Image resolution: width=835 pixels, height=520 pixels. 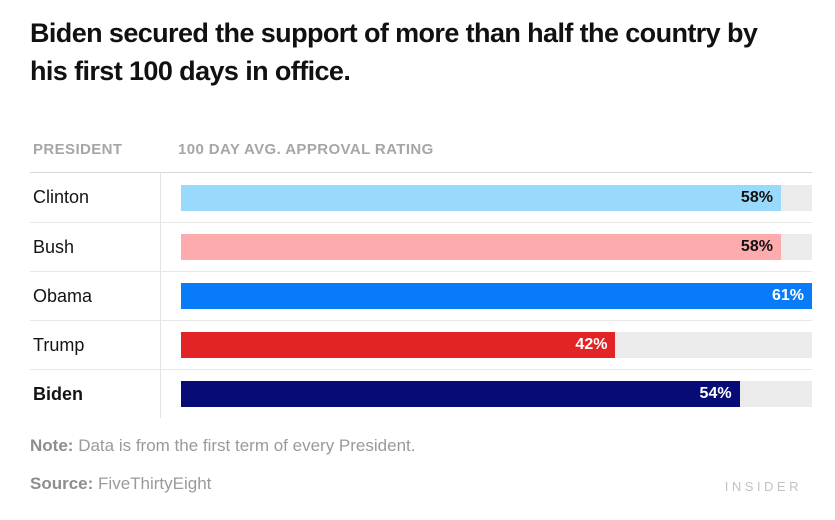 I want to click on approval-bar: 61%, so click(x=496, y=296).